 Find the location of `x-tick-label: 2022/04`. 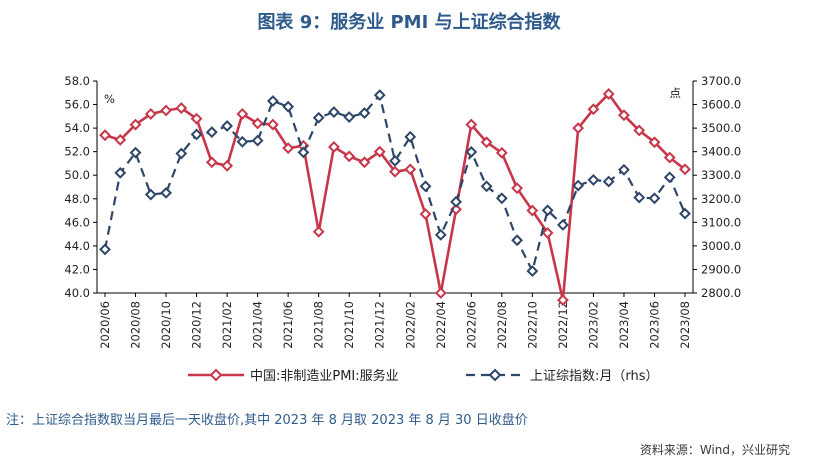

x-tick-label: 2022/04 is located at coordinates (441, 325).